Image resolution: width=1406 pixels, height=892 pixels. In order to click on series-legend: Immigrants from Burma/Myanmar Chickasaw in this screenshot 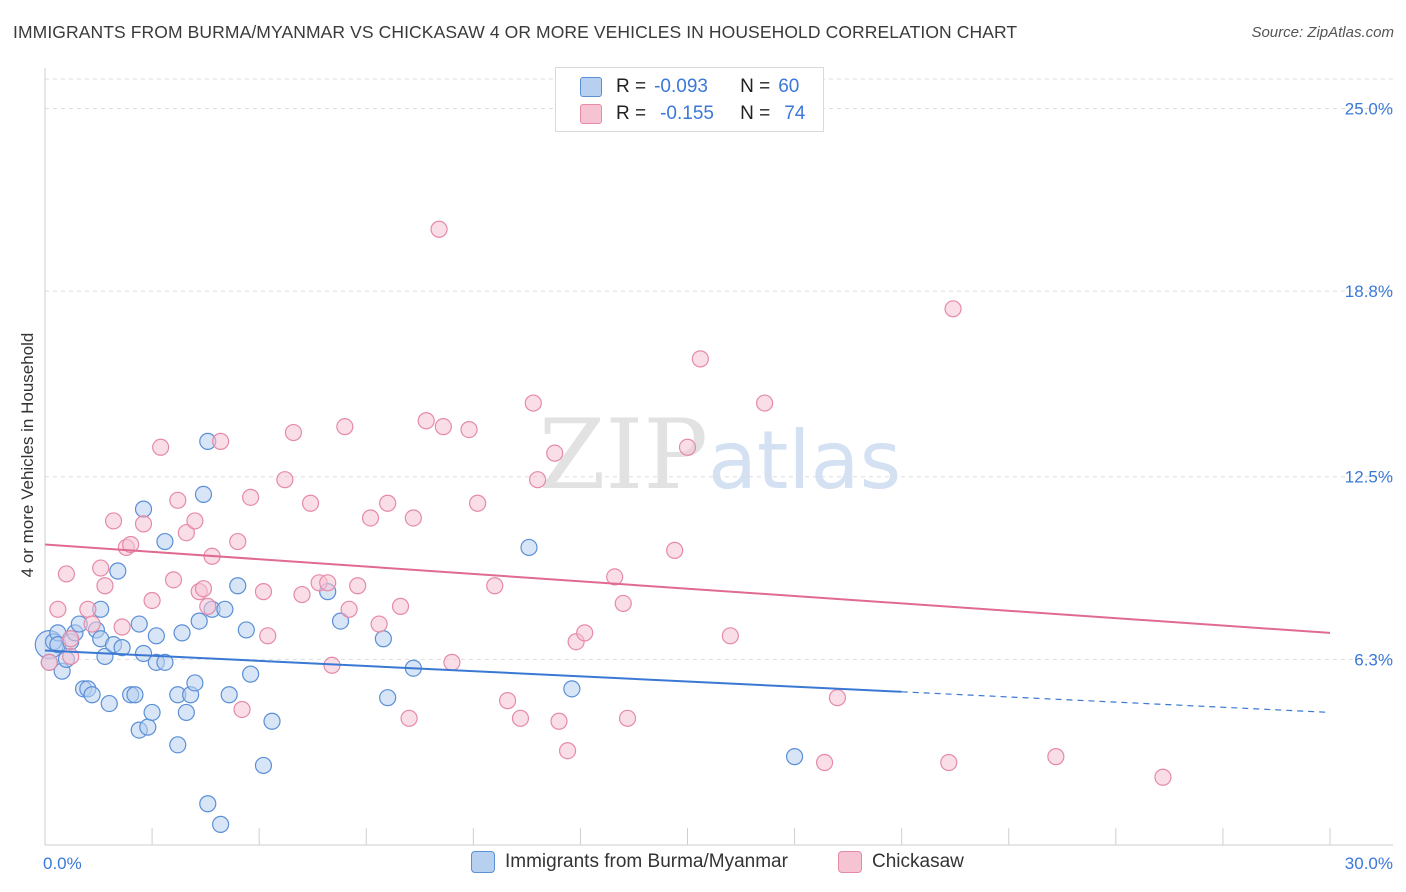, I will do `click(703, 864)`.